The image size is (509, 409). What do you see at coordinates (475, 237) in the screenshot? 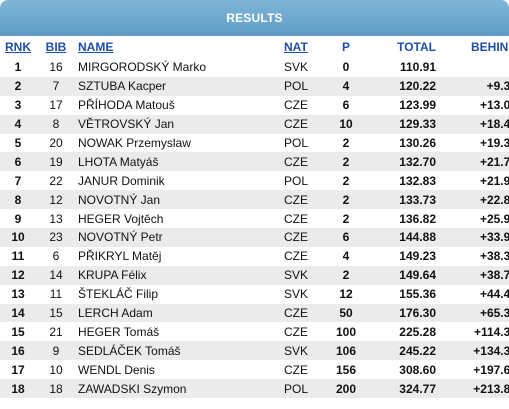
I see `behind-cell: +33.97` at bounding box center [475, 237].